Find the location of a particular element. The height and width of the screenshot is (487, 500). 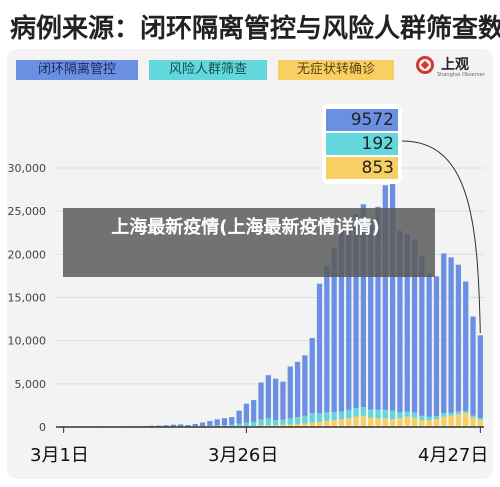

callout-screening-value: 192 is located at coordinates (362, 144).